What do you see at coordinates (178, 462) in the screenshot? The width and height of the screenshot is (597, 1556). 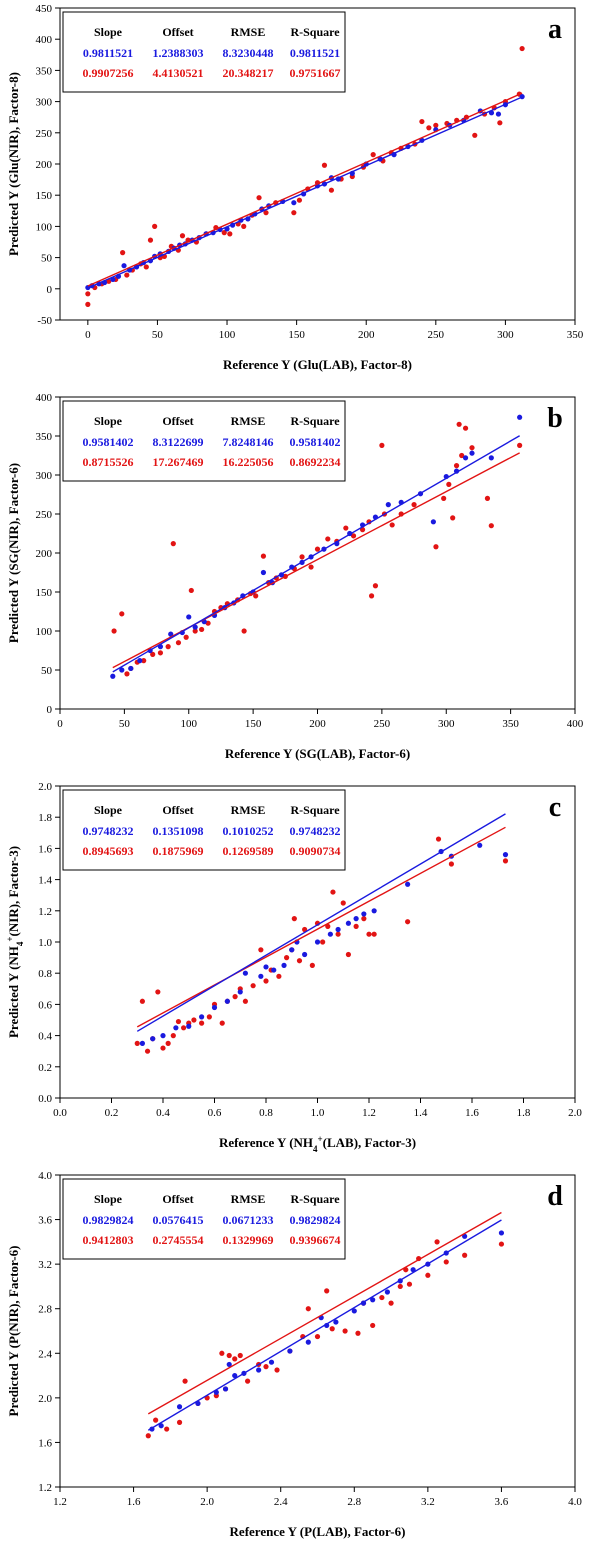 I see `red-stat-value: 17.267469` at bounding box center [178, 462].